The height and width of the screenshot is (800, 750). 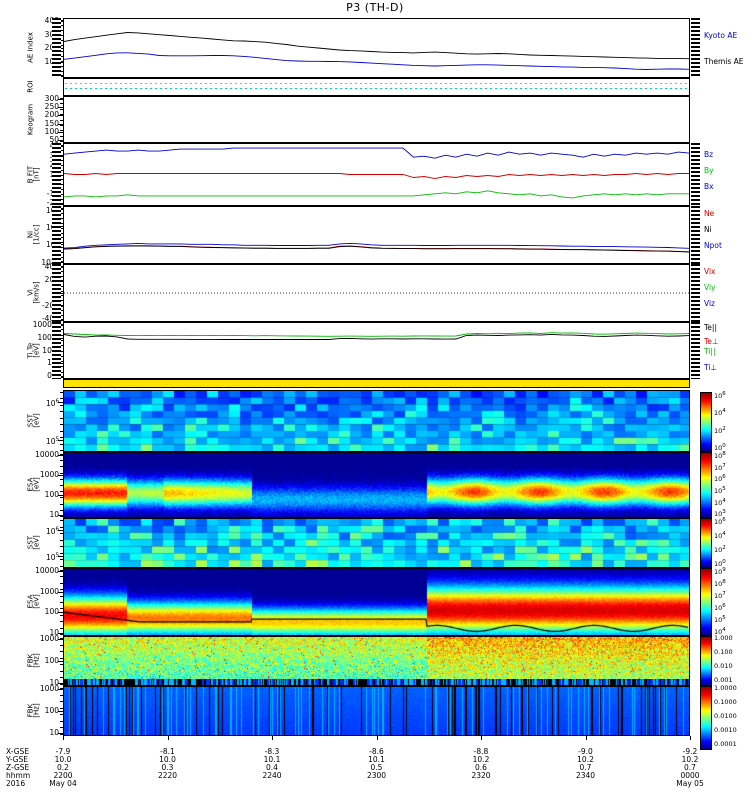 I want to click on curve-Ti, so click(x=376, y=334).